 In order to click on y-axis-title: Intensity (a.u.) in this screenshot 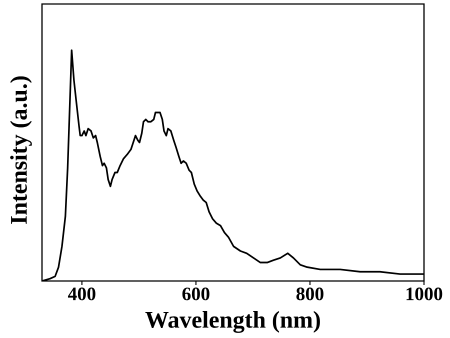, I will do `click(21, 150)`.